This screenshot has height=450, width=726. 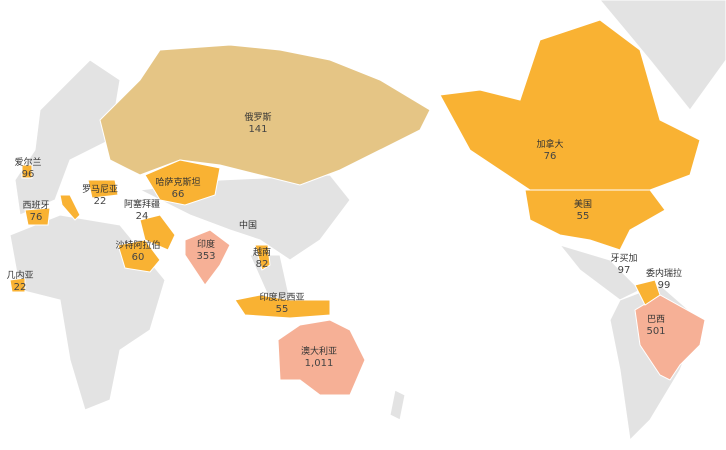 I want to click on region-label: 加拿大 76, so click(x=550, y=151).